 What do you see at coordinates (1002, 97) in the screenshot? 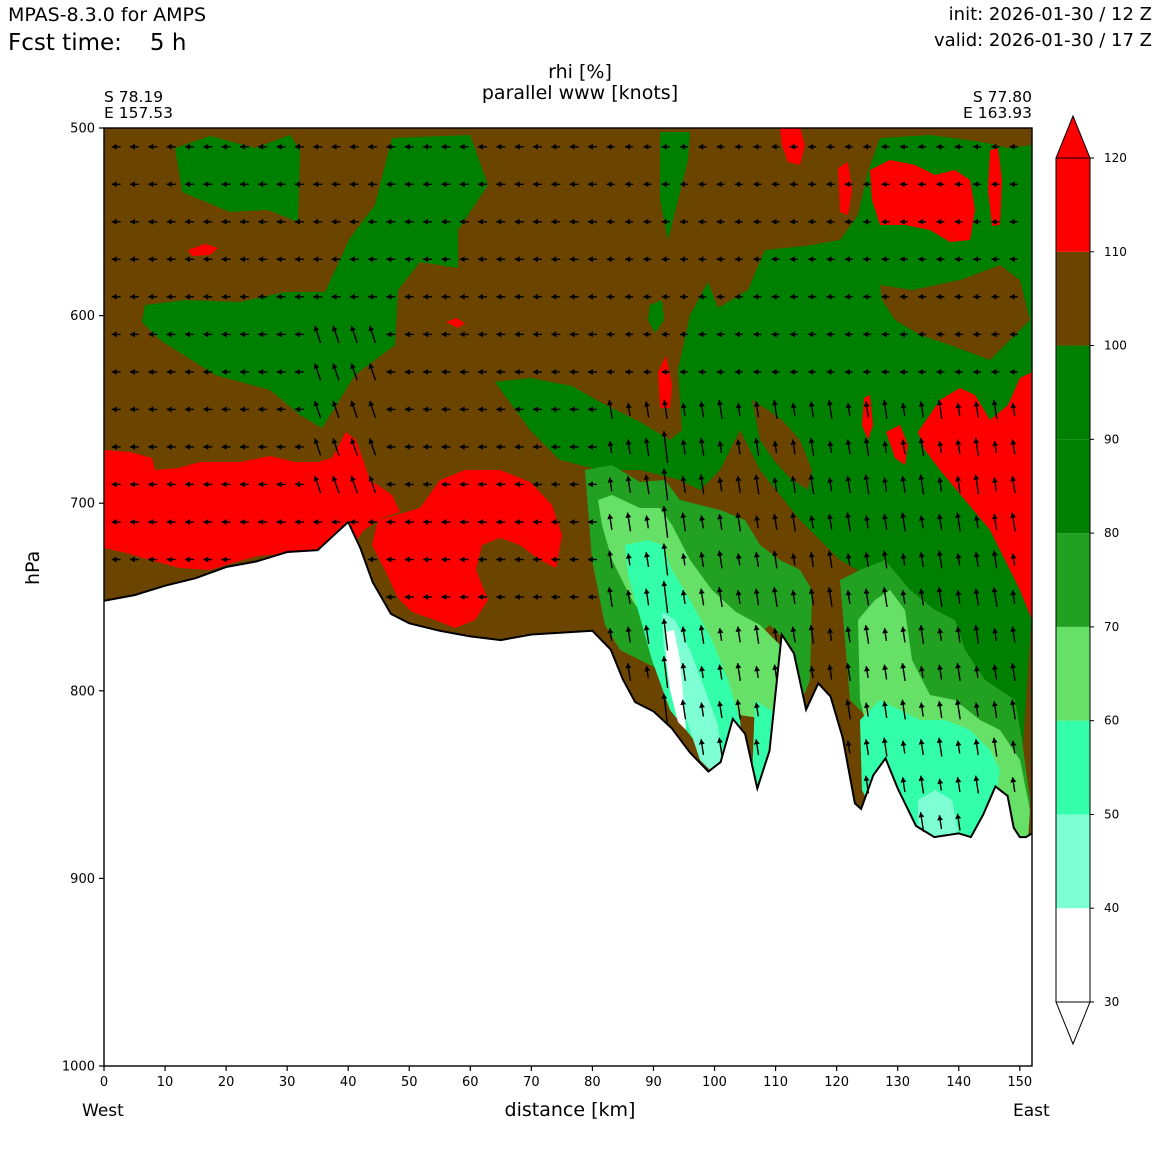
I see `end-latitude: S 77.80` at bounding box center [1002, 97].